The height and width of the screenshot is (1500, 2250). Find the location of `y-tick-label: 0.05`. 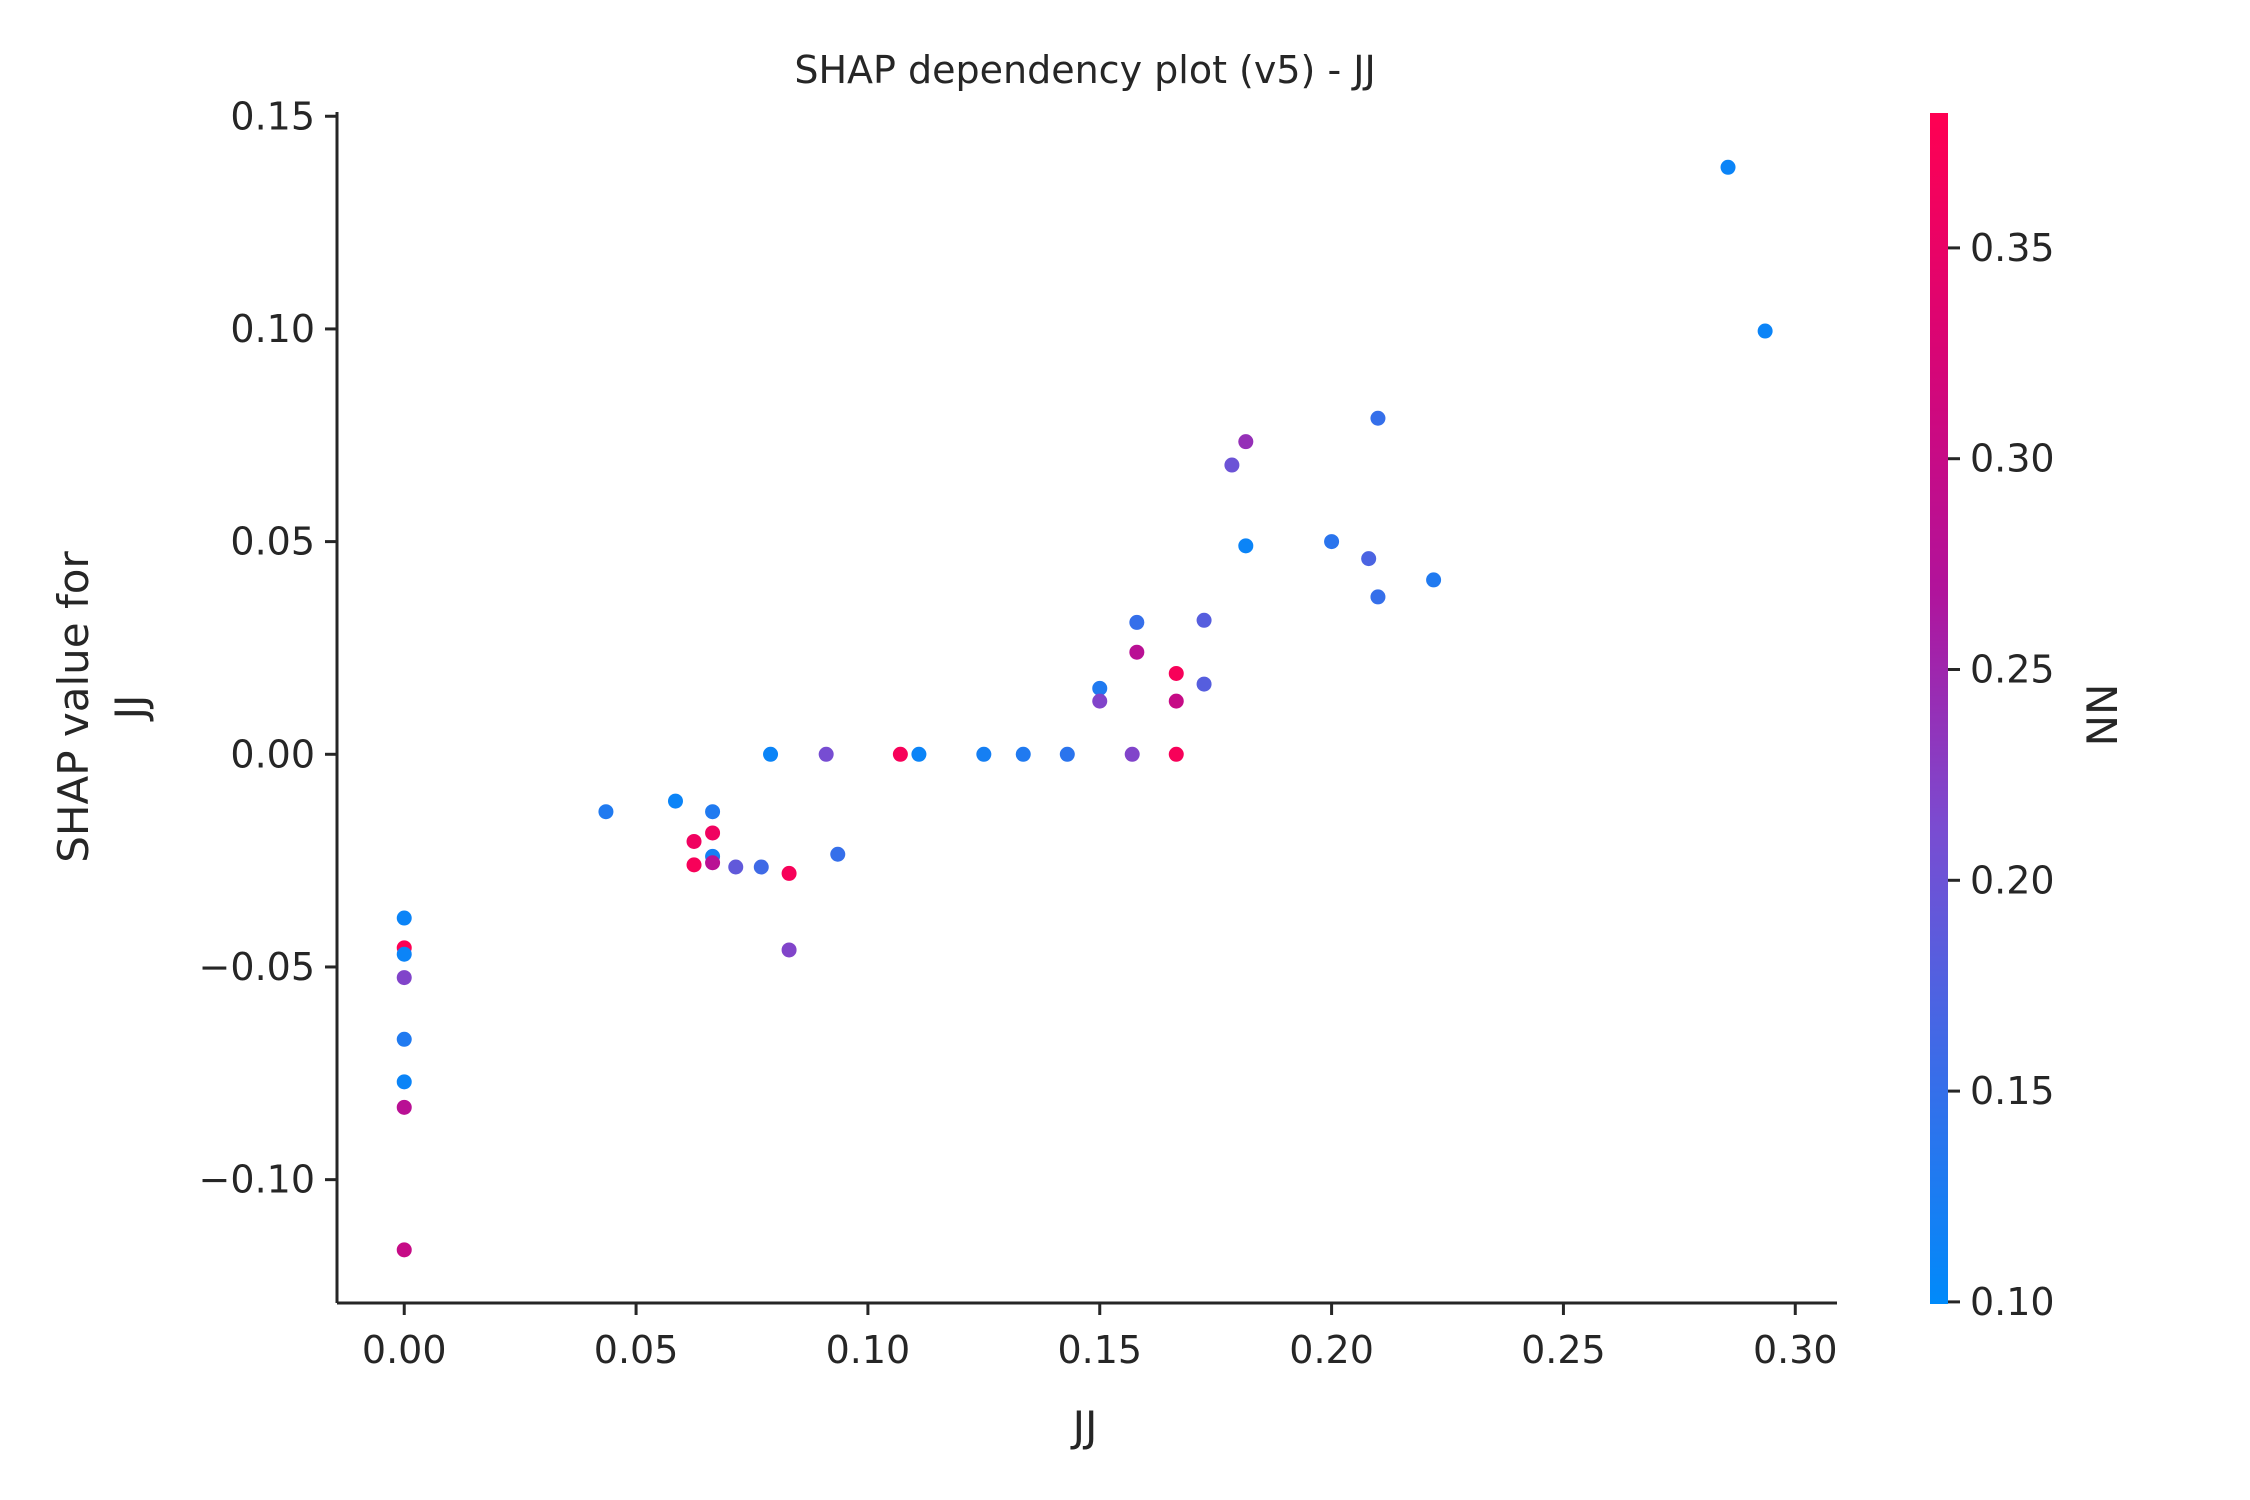

y-tick-label: 0.05 is located at coordinates (272, 542).